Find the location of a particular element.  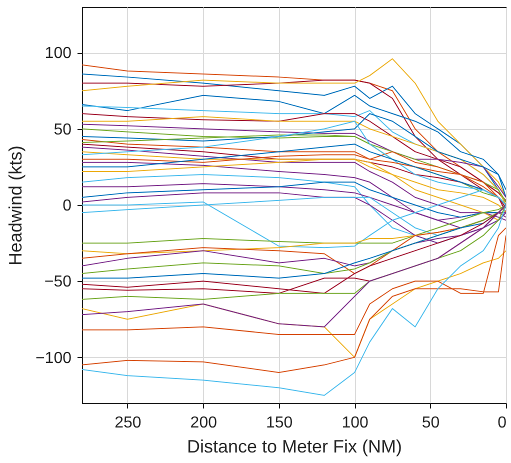

x-tick-label: 100 is located at coordinates (355, 423).